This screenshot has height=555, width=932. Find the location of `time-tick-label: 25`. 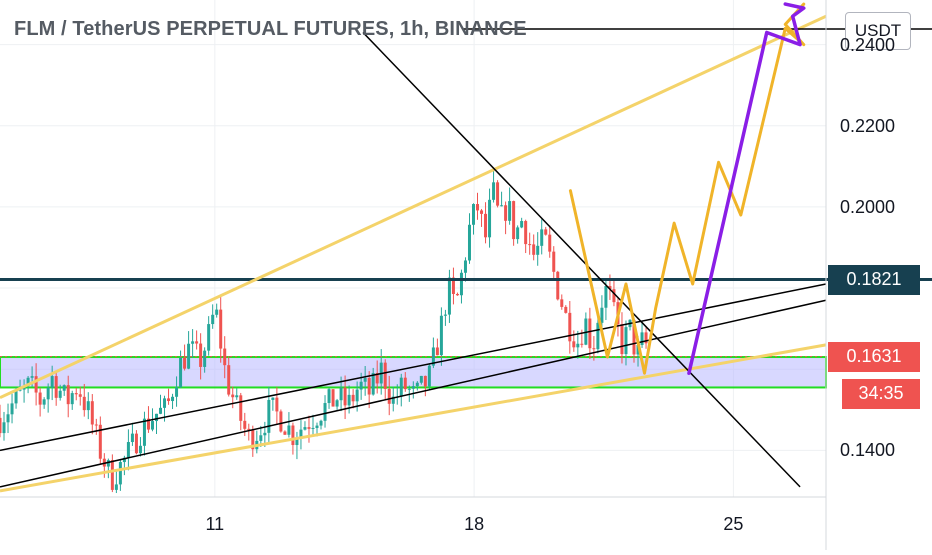

time-tick-label: 25 is located at coordinates (733, 524).